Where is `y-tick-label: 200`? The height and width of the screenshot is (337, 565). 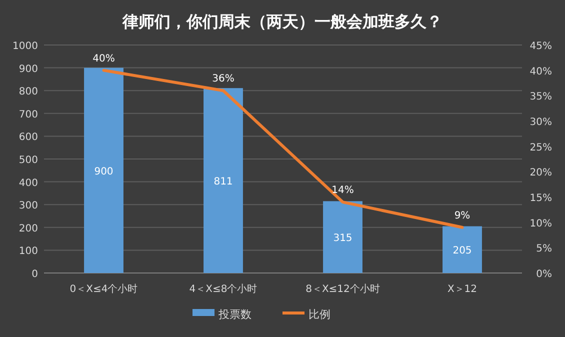
y-tick-label: 200 is located at coordinates (28, 228).